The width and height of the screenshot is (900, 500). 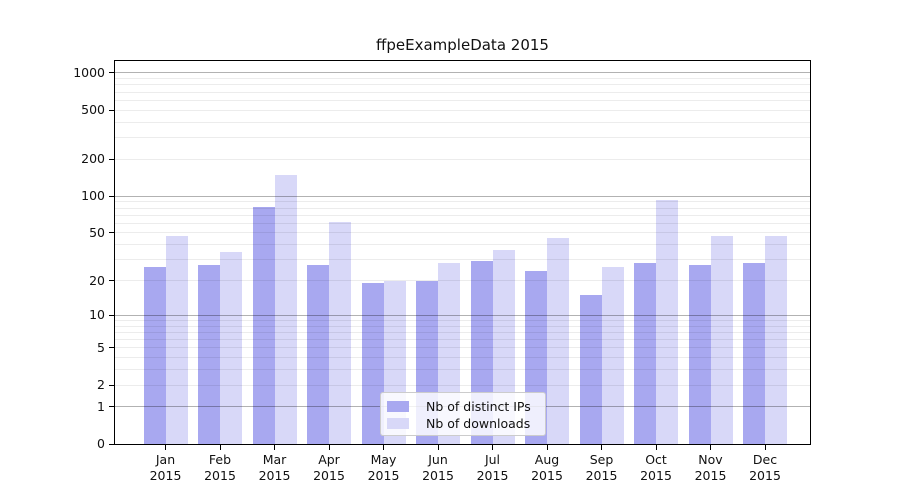 I want to click on legend-label-distinct-ips: Nb of distinct IPs, so click(x=478, y=406).